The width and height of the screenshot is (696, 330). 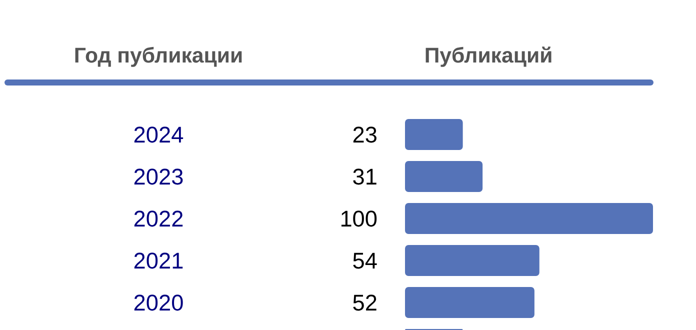 I want to click on data-label: 31, so click(x=365, y=177).